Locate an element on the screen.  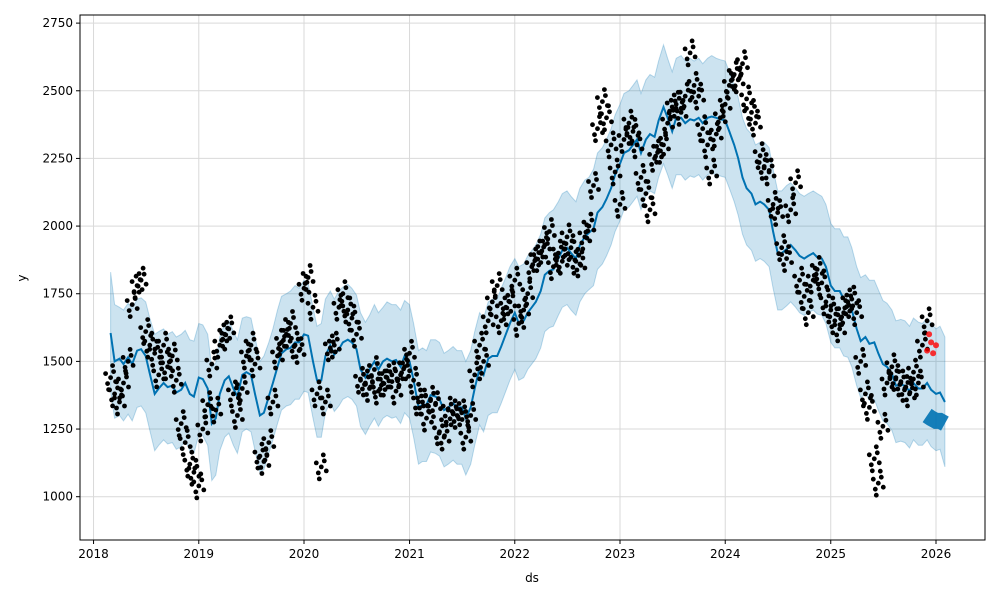
x-axis-ticks: 2018 2019 2020 2021 2022 2023 2024 2025 2026 is located at coordinates (514, 550).